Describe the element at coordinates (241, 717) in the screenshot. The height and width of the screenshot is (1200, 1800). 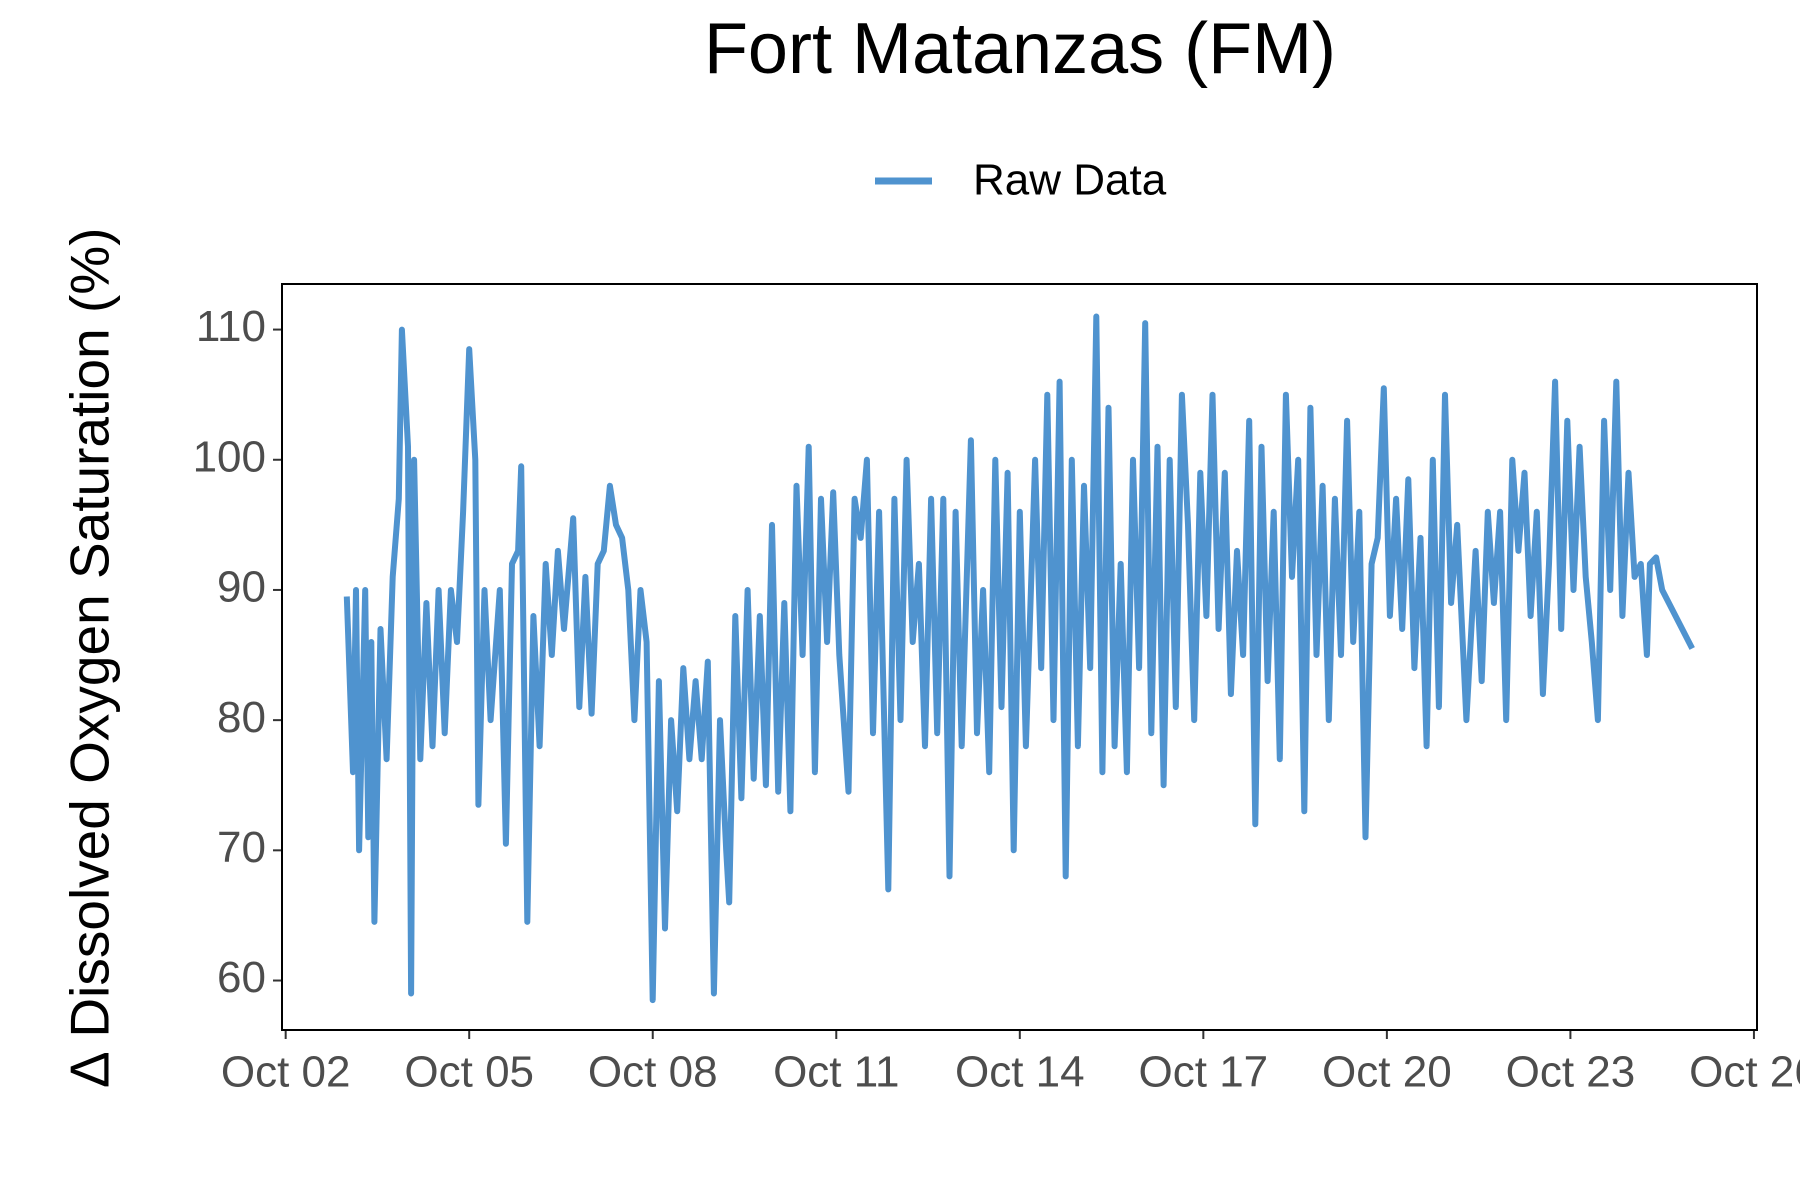
I see `y-tick-label: 80` at that location.